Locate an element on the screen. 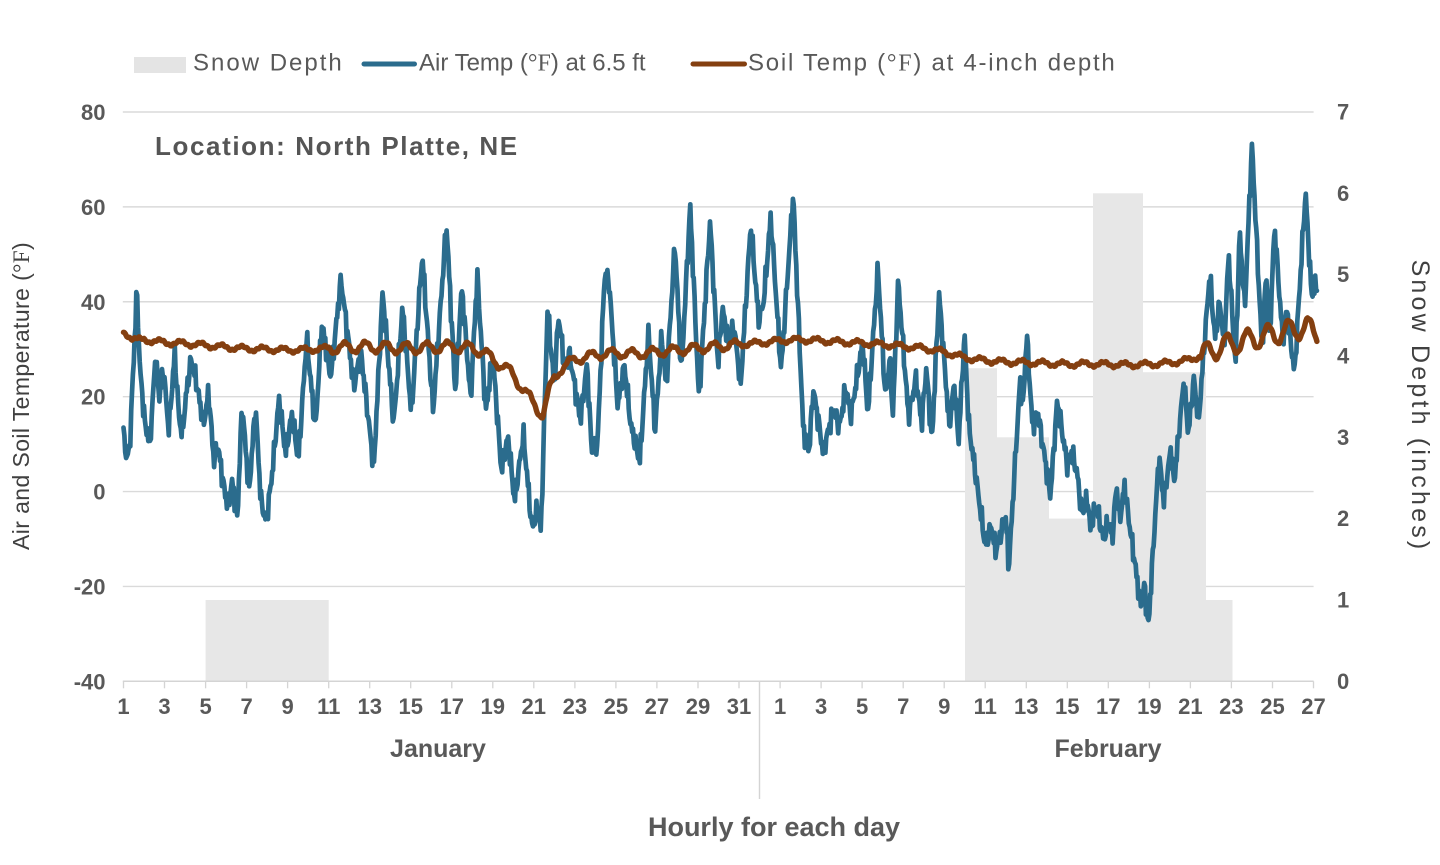 The image size is (1440, 865). svg-text: Soil Temp (°F) at 4-inch depth is located at coordinates (932, 63).